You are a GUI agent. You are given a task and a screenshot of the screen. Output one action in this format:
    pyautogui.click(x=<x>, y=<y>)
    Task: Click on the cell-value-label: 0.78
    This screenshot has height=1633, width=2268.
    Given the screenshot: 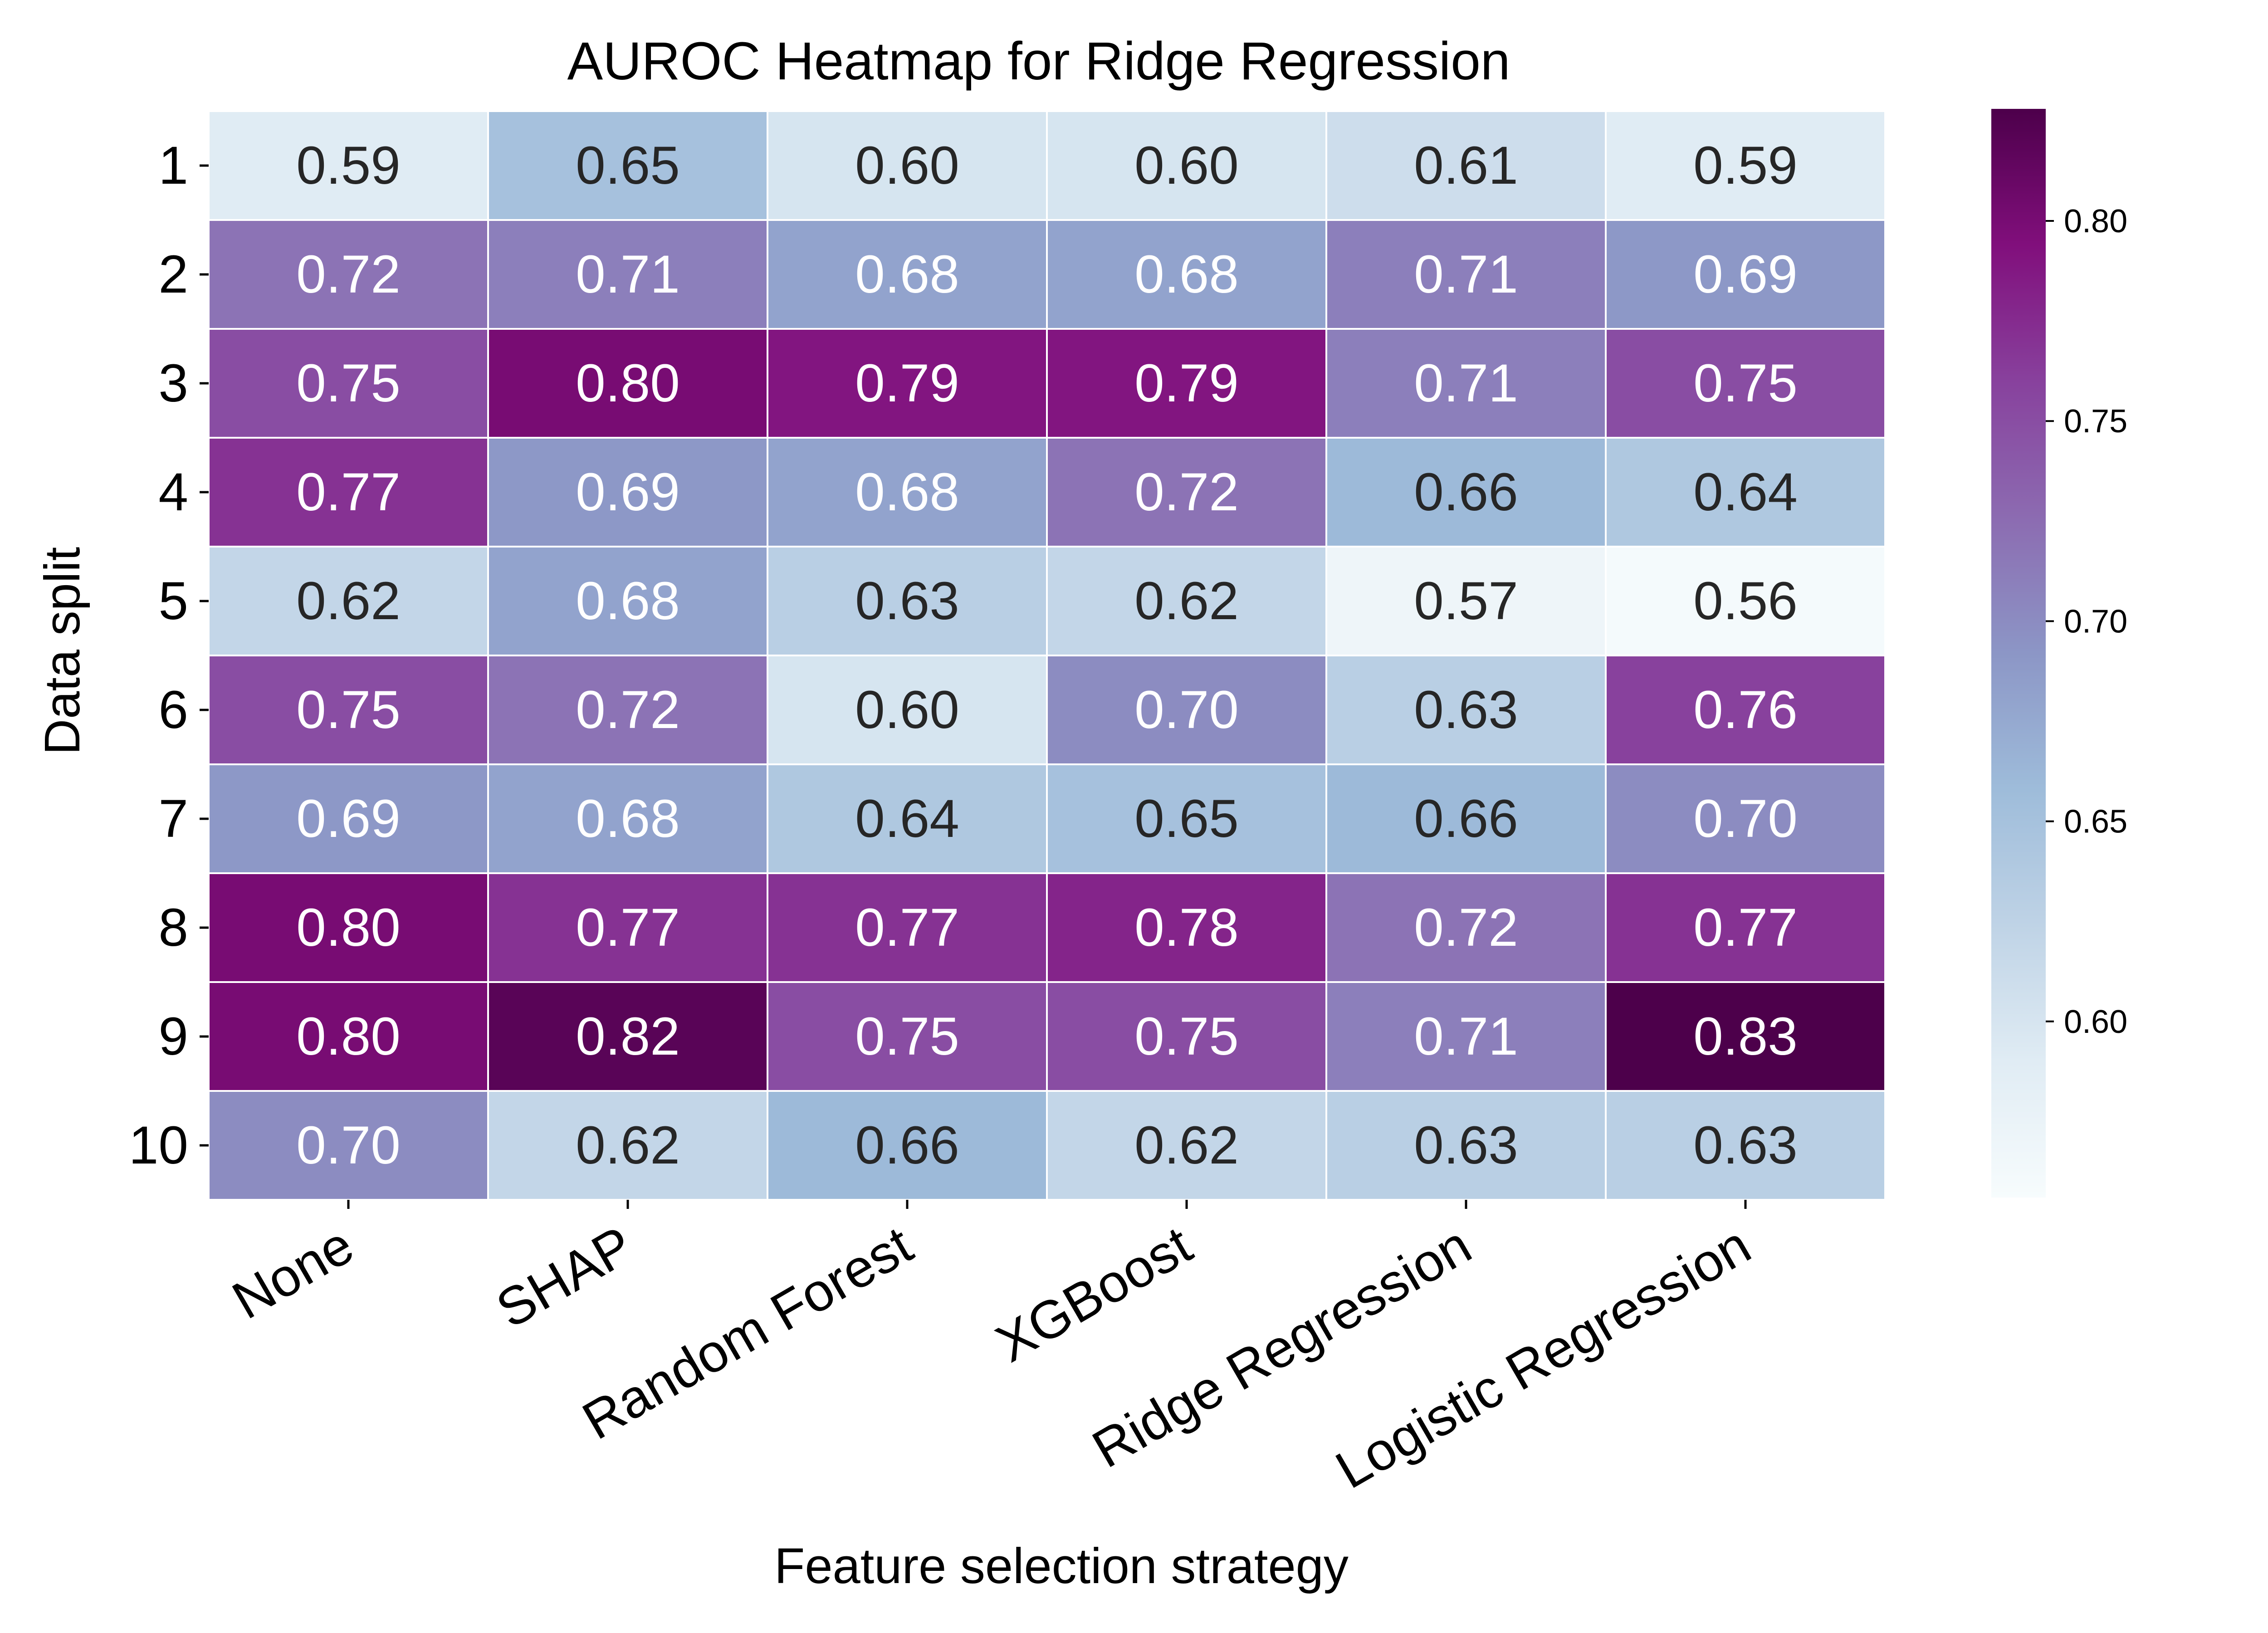 What is the action you would take?
    pyautogui.click(x=1186, y=928)
    